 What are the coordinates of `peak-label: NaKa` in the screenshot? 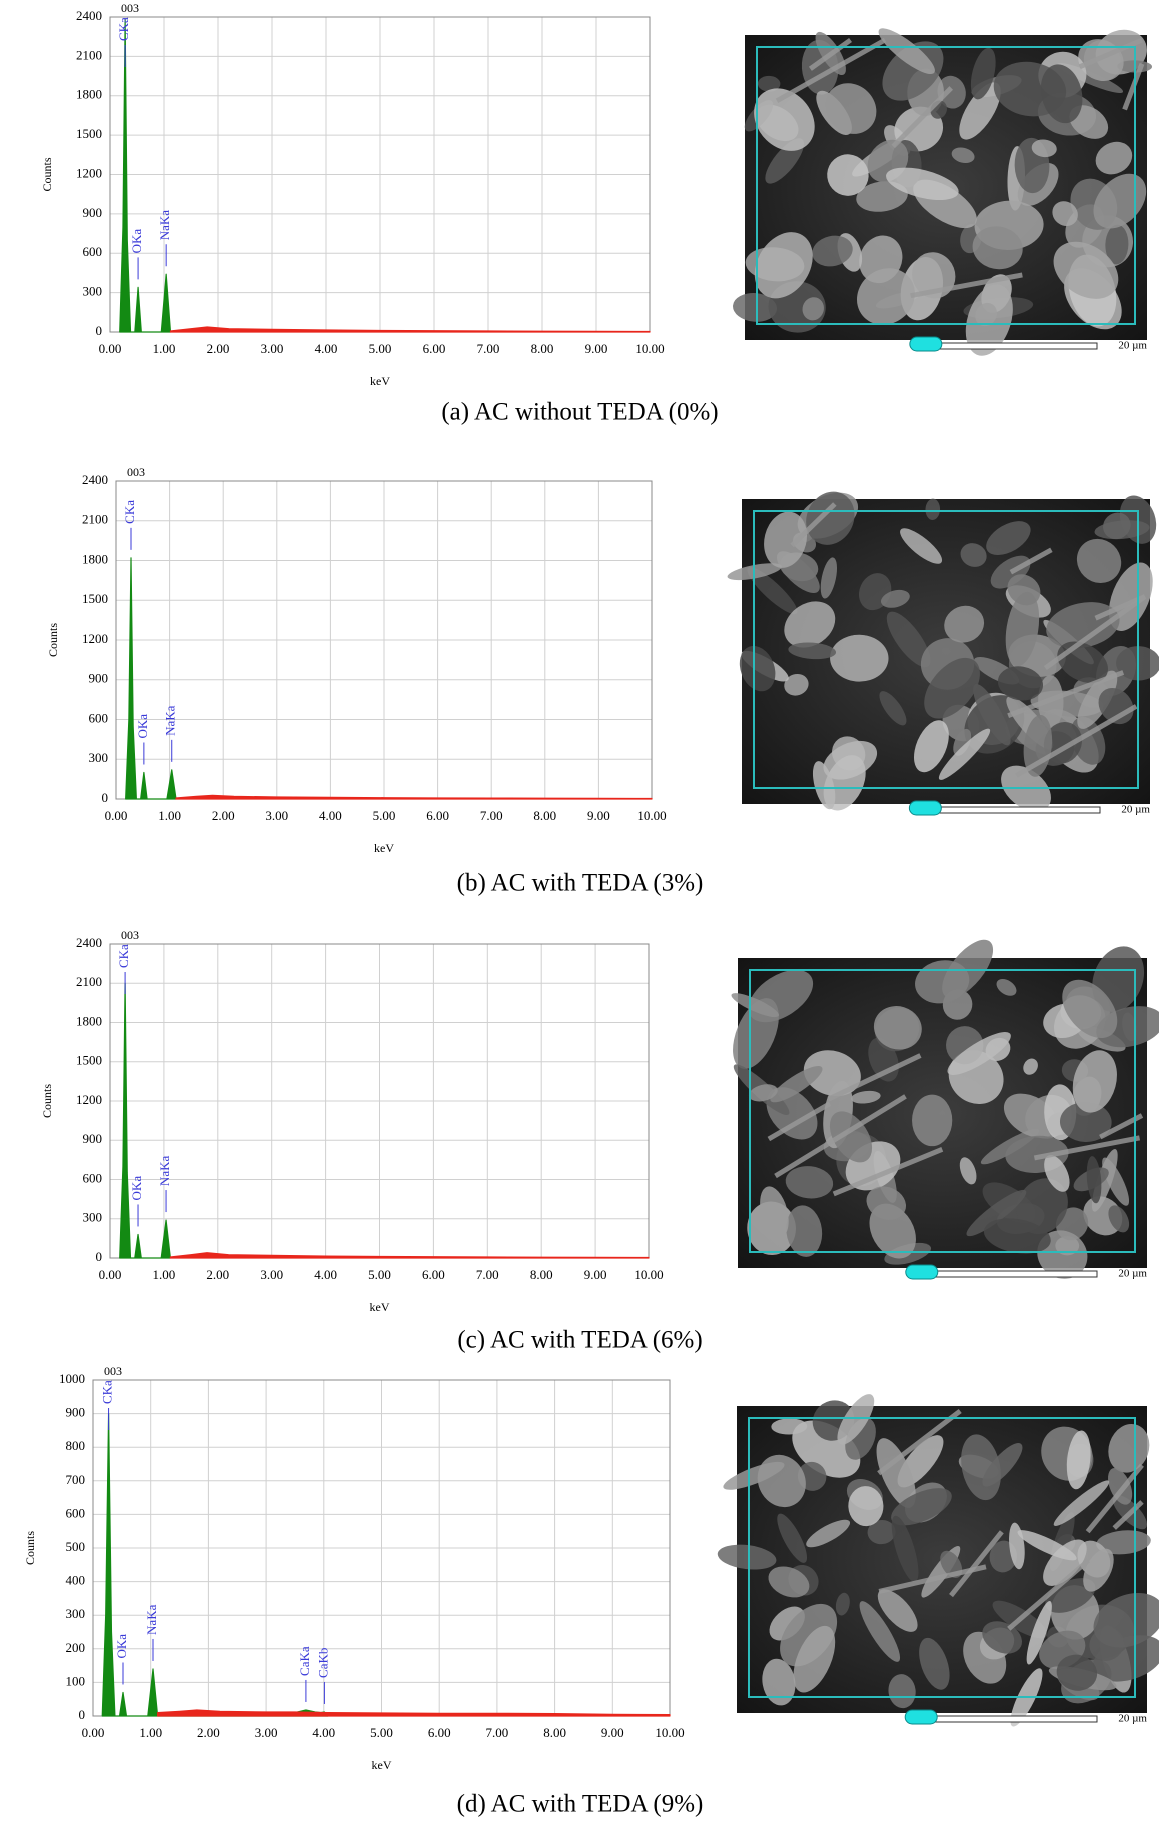 It's located at (151, 1619).